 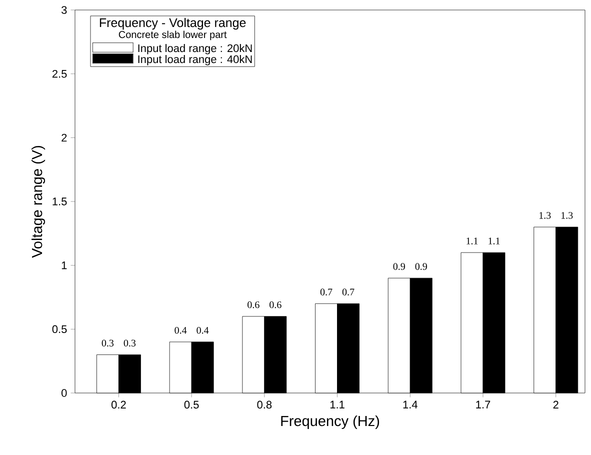 I want to click on x-tick-label: 1.7, so click(x=483, y=404).